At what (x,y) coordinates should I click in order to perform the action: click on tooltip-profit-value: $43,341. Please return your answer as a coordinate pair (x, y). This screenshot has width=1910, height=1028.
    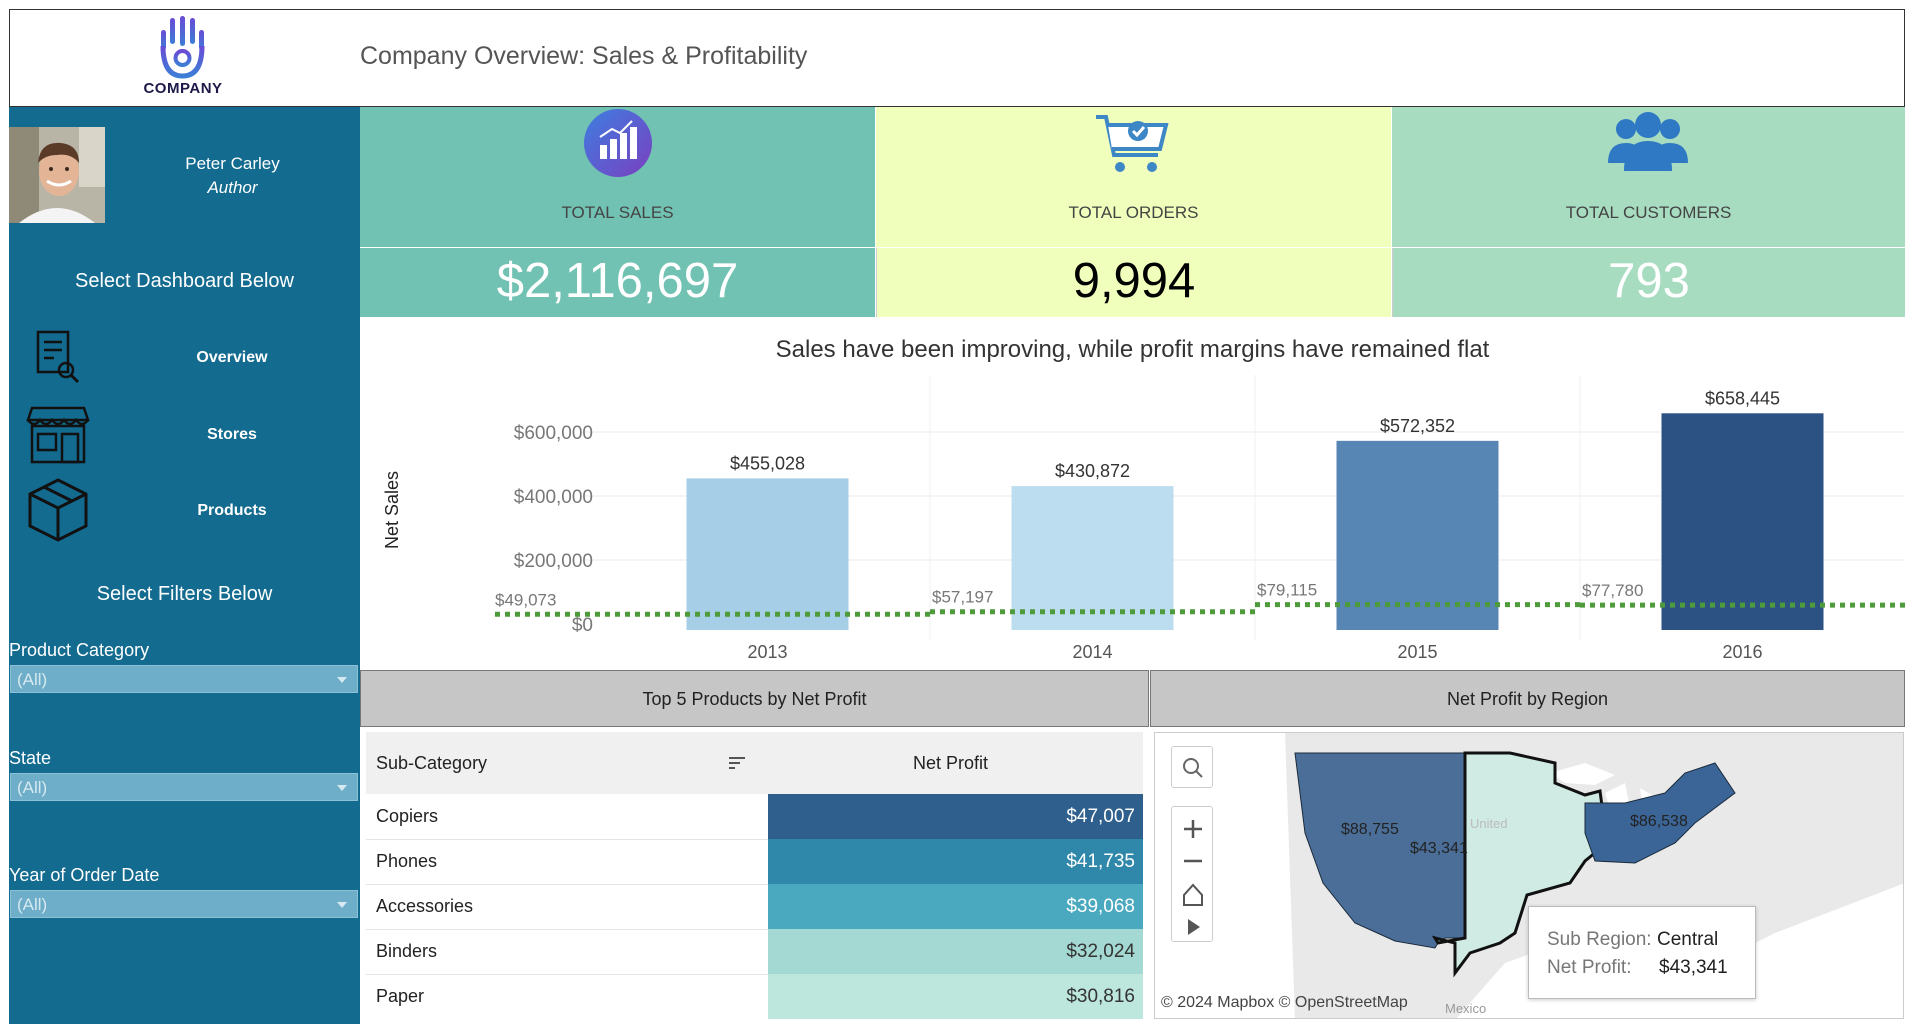
    Looking at the image, I should click on (1693, 967).